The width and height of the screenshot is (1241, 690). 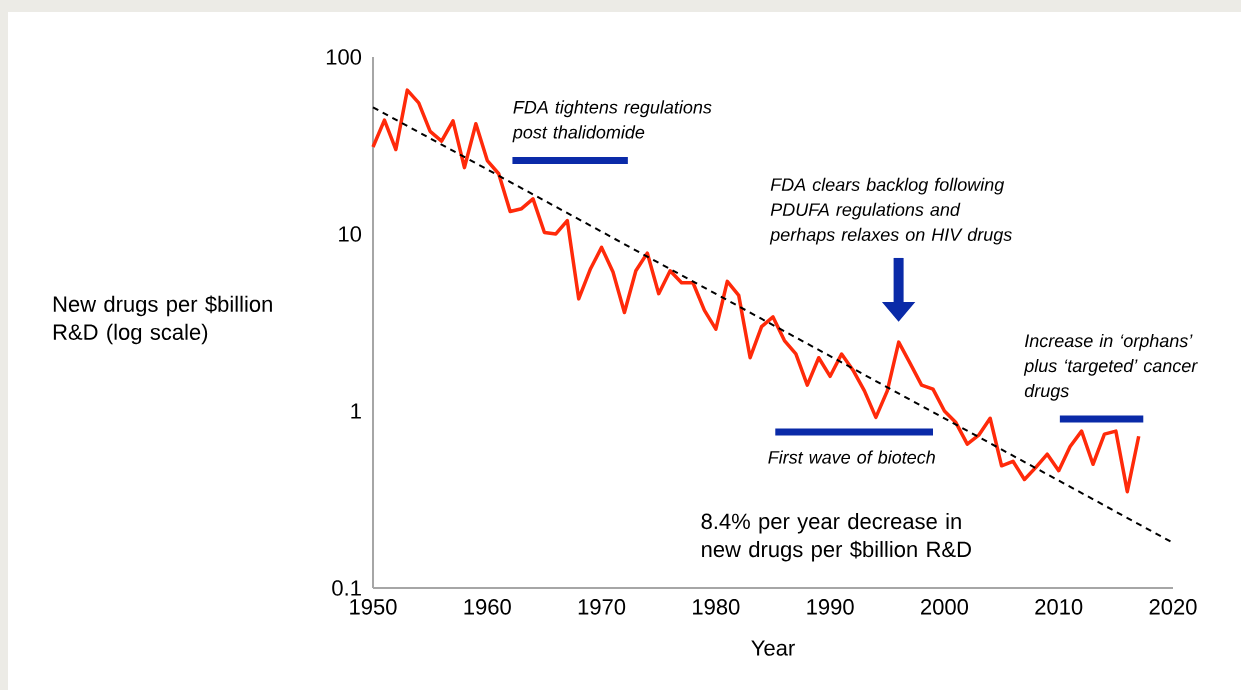 What do you see at coordinates (350, 234) in the screenshot?
I see `y-tick-label: 10` at bounding box center [350, 234].